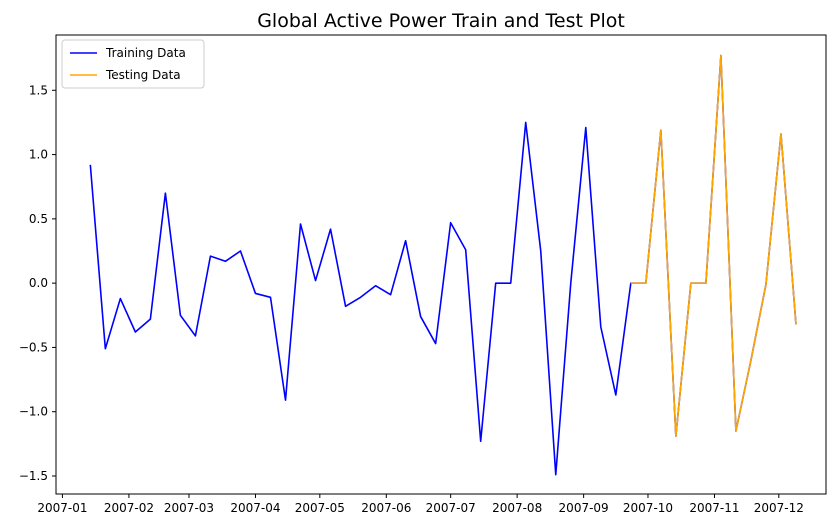 This screenshot has height=530, width=838. What do you see at coordinates (38, 219) in the screenshot?
I see `y-tick-label: 0.5` at bounding box center [38, 219].